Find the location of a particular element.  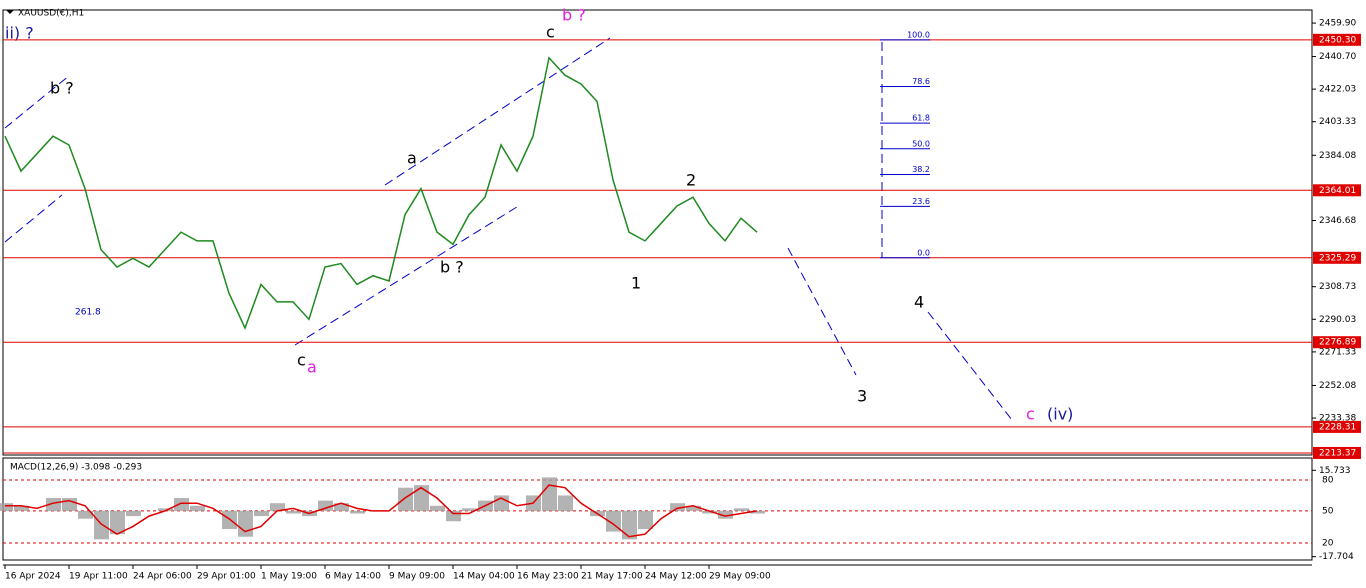

fib-label: 100.0 is located at coordinates (918, 34).